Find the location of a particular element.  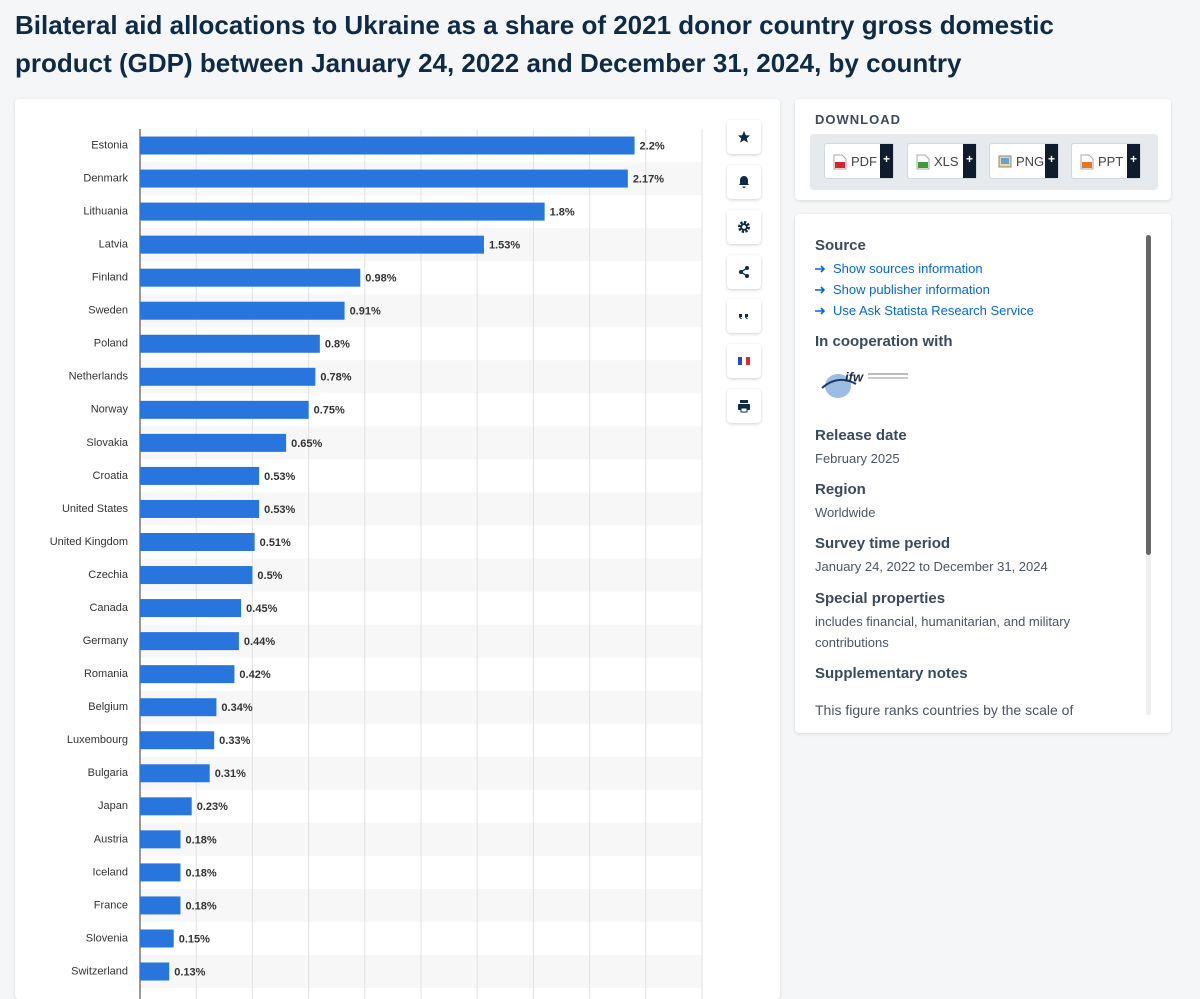

category-label: Norway is located at coordinates (110, 410).